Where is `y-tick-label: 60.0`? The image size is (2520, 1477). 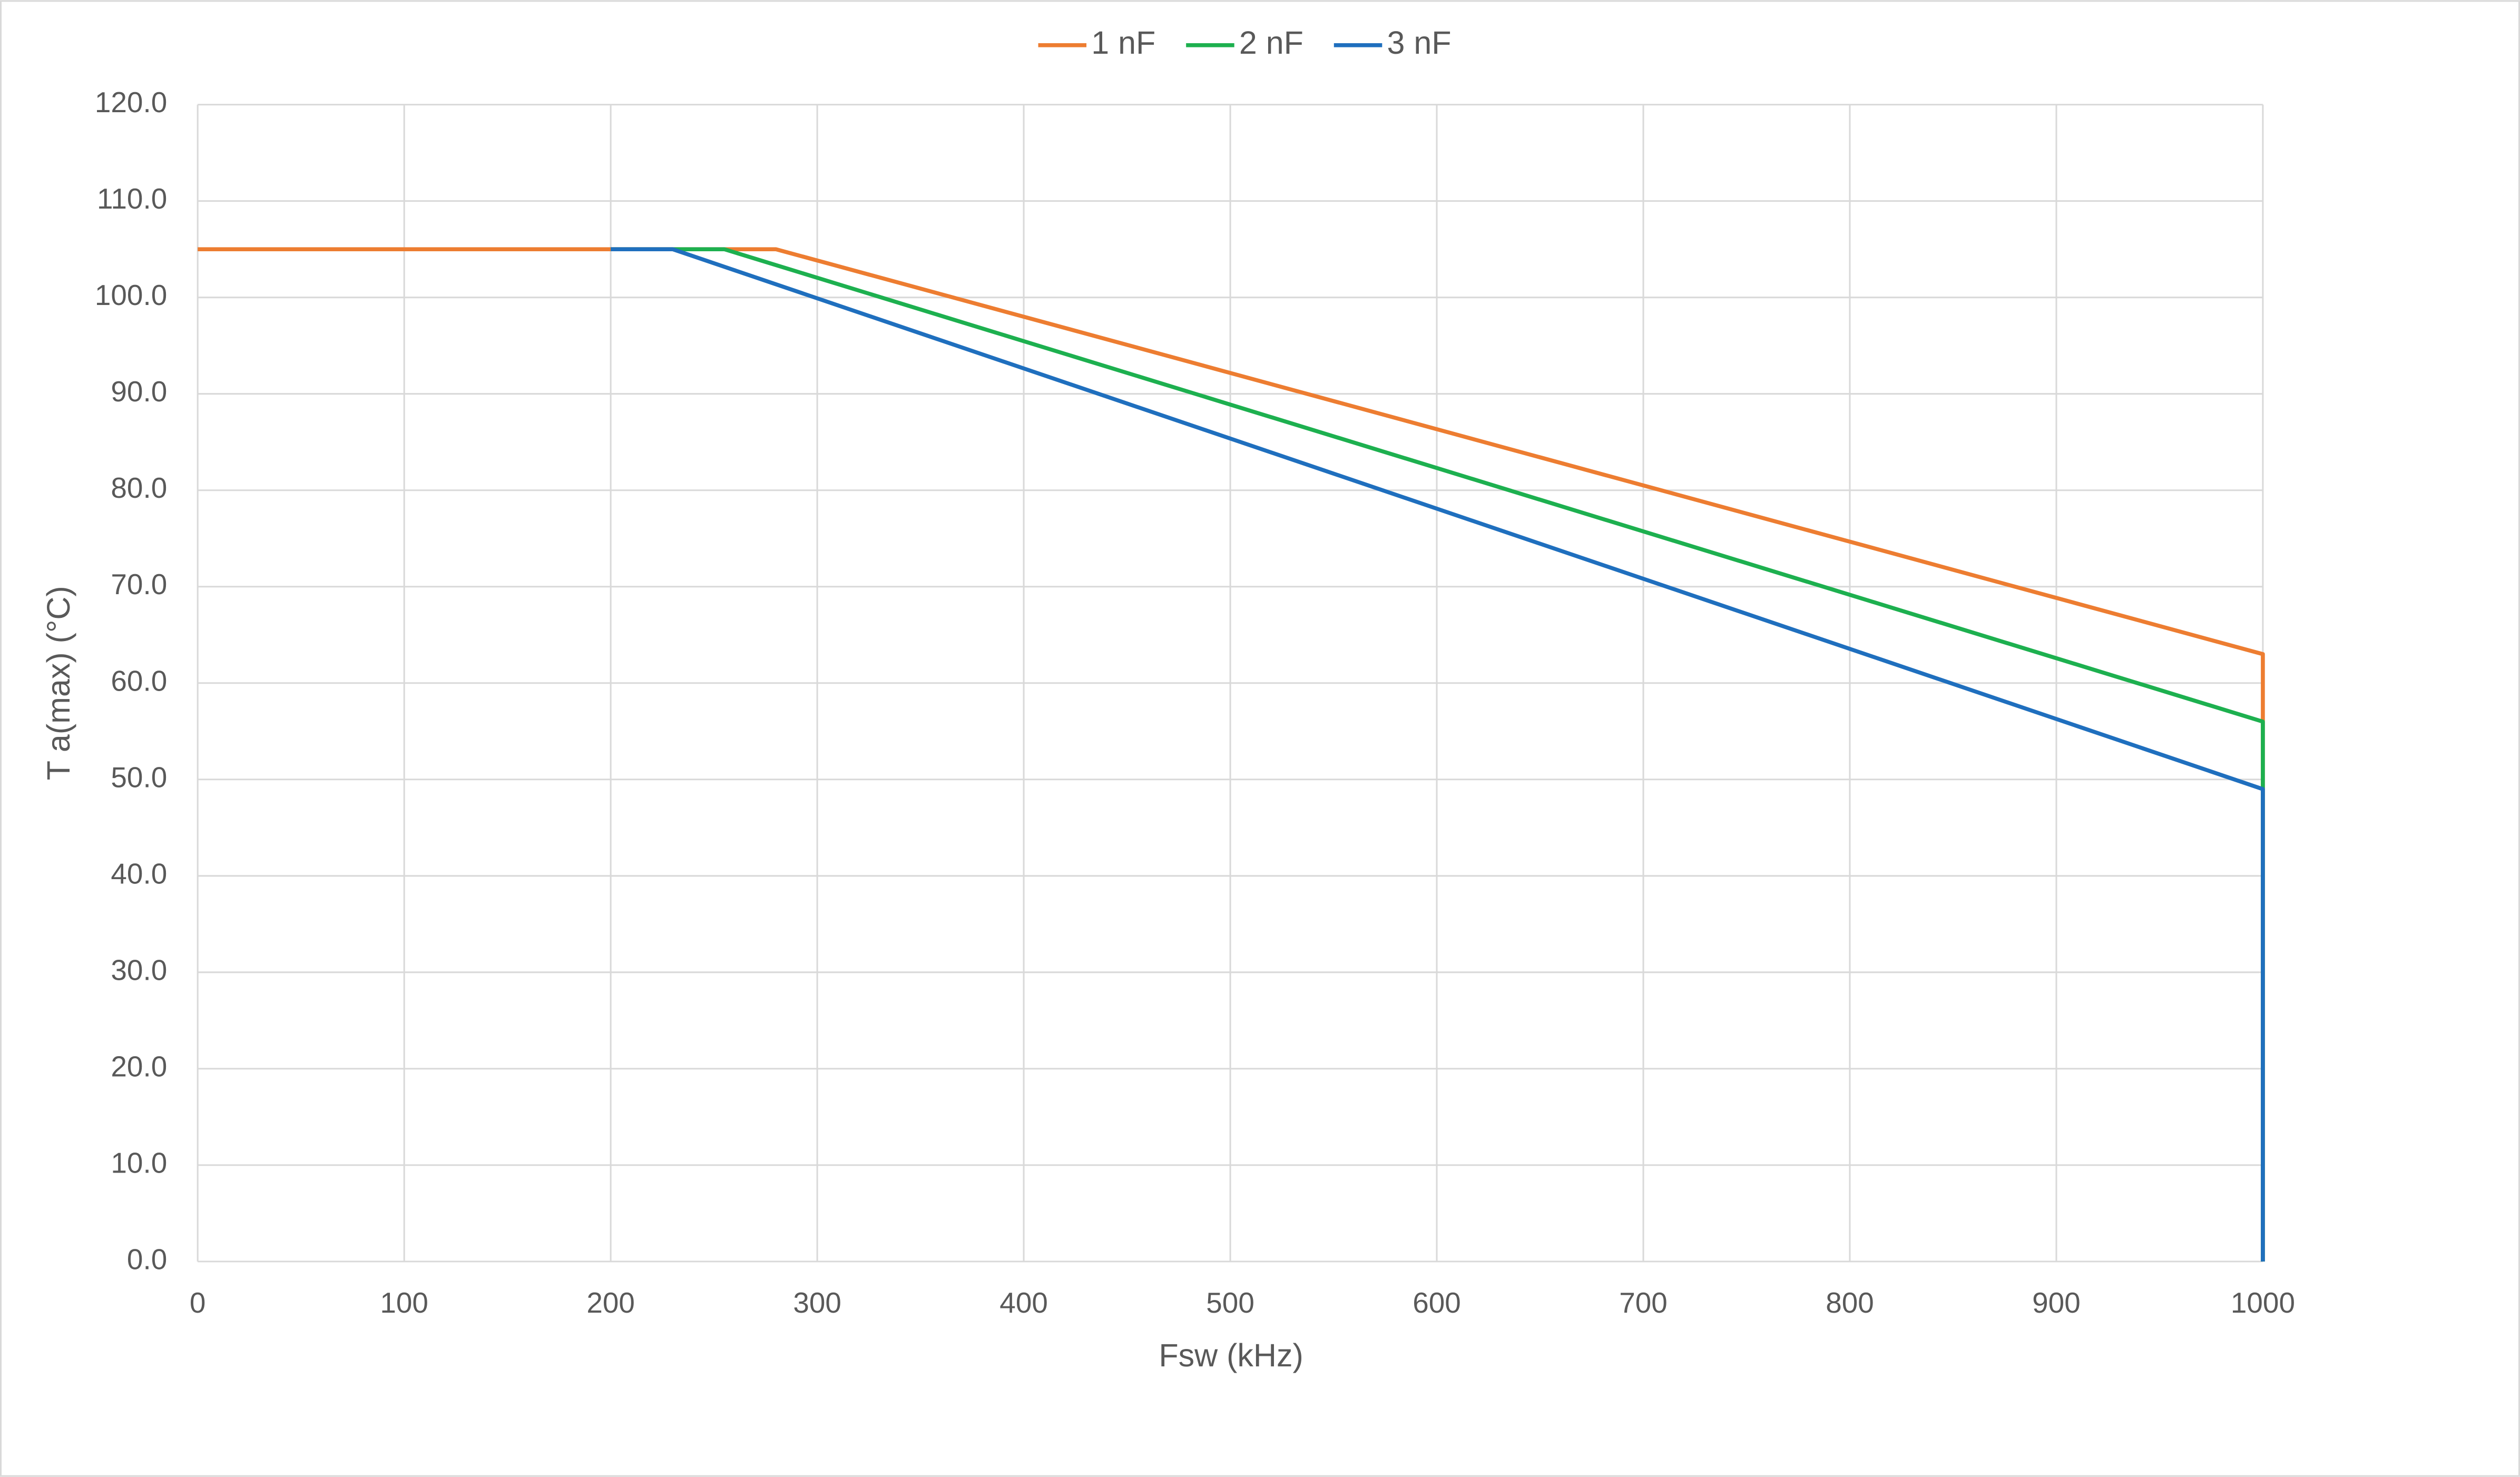
y-tick-label: 60.0 is located at coordinates (139, 680).